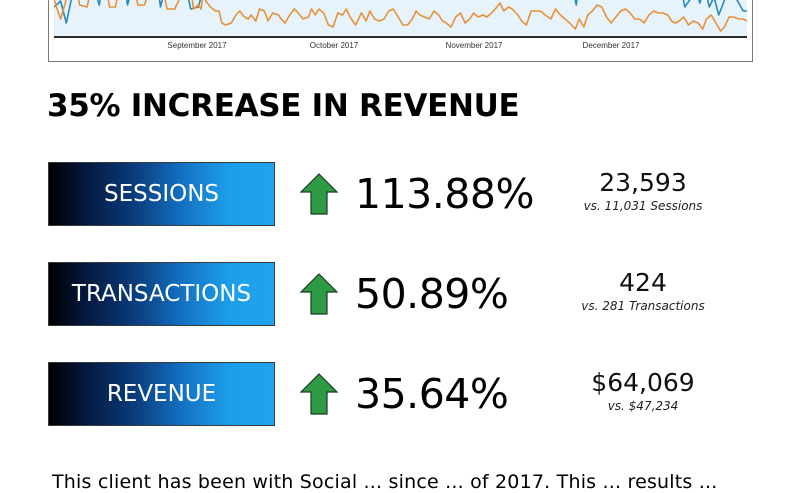 This screenshot has height=493, width=800. I want to click on metric-label-transactions: TRANSACTIONS, so click(161, 294).